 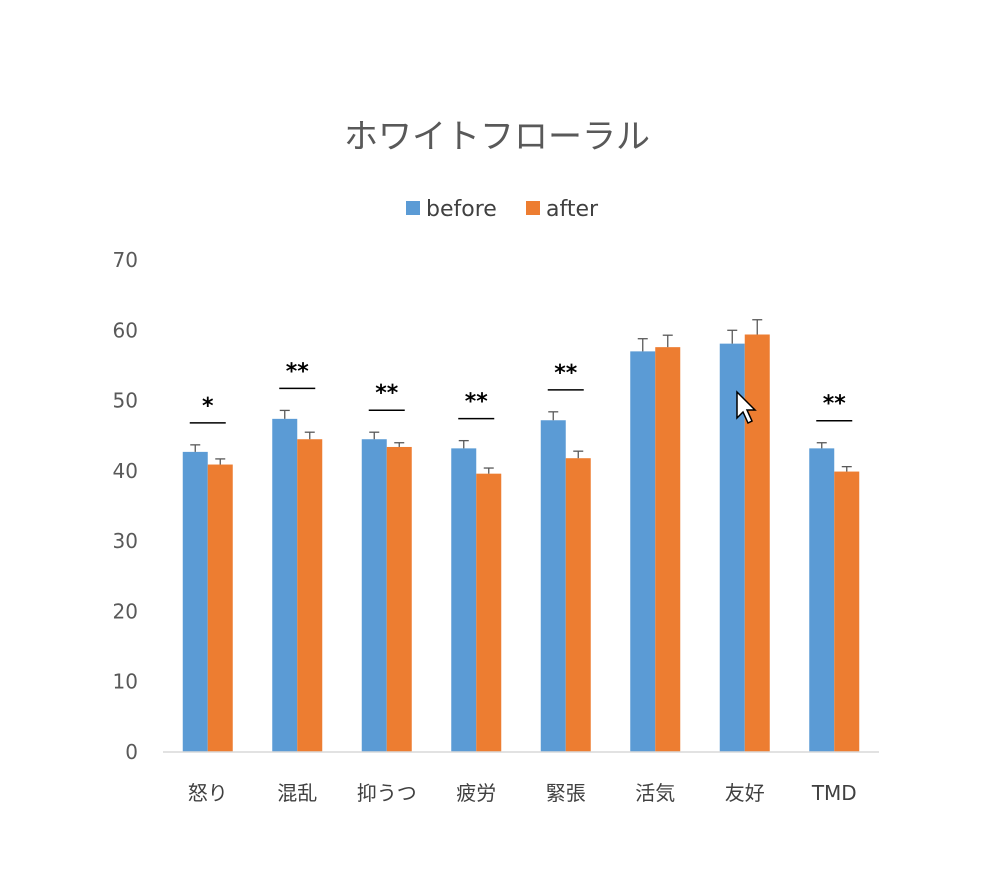 I want to click on legend: before after, so click(x=502, y=209).